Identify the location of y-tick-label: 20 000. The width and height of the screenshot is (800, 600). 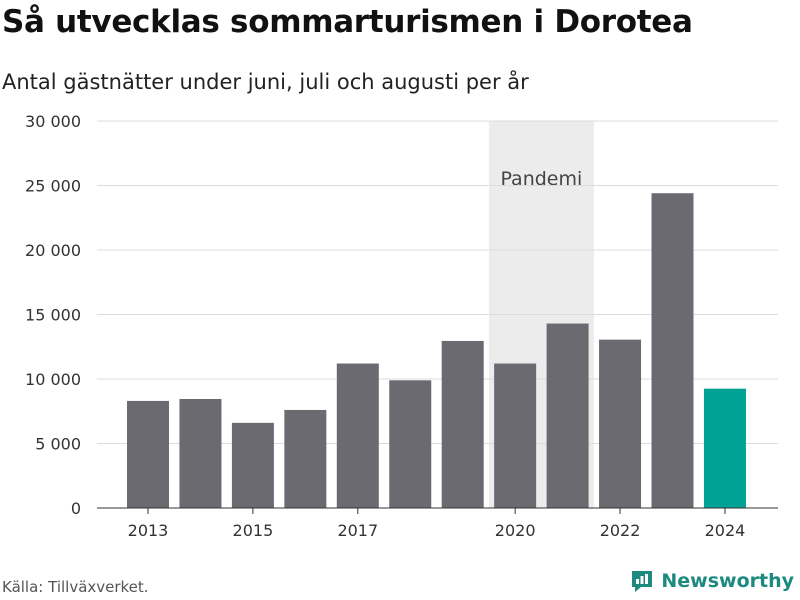
(53, 250).